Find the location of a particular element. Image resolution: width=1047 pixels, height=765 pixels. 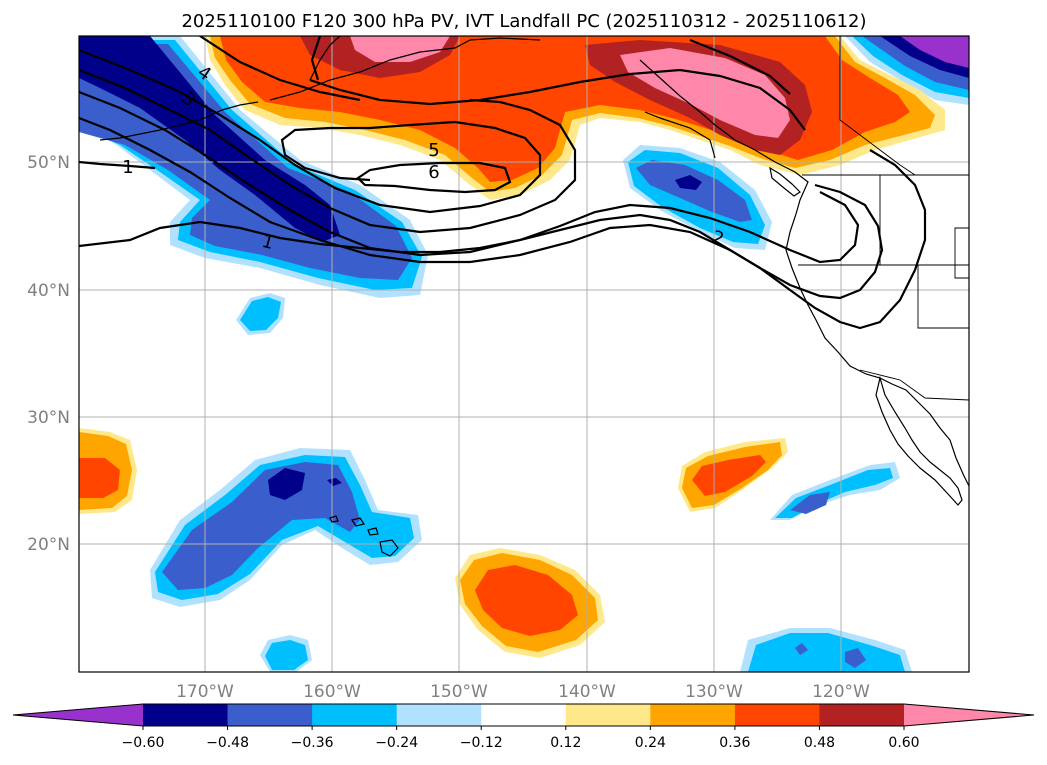

lat-label-20n: 20°N is located at coordinates (48, 545).